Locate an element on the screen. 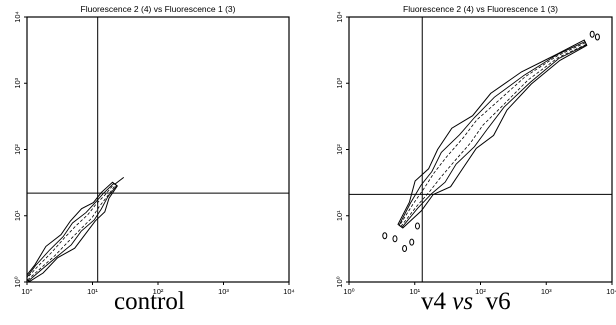 The image size is (616, 325). contour-tail is located at coordinates (119, 180).